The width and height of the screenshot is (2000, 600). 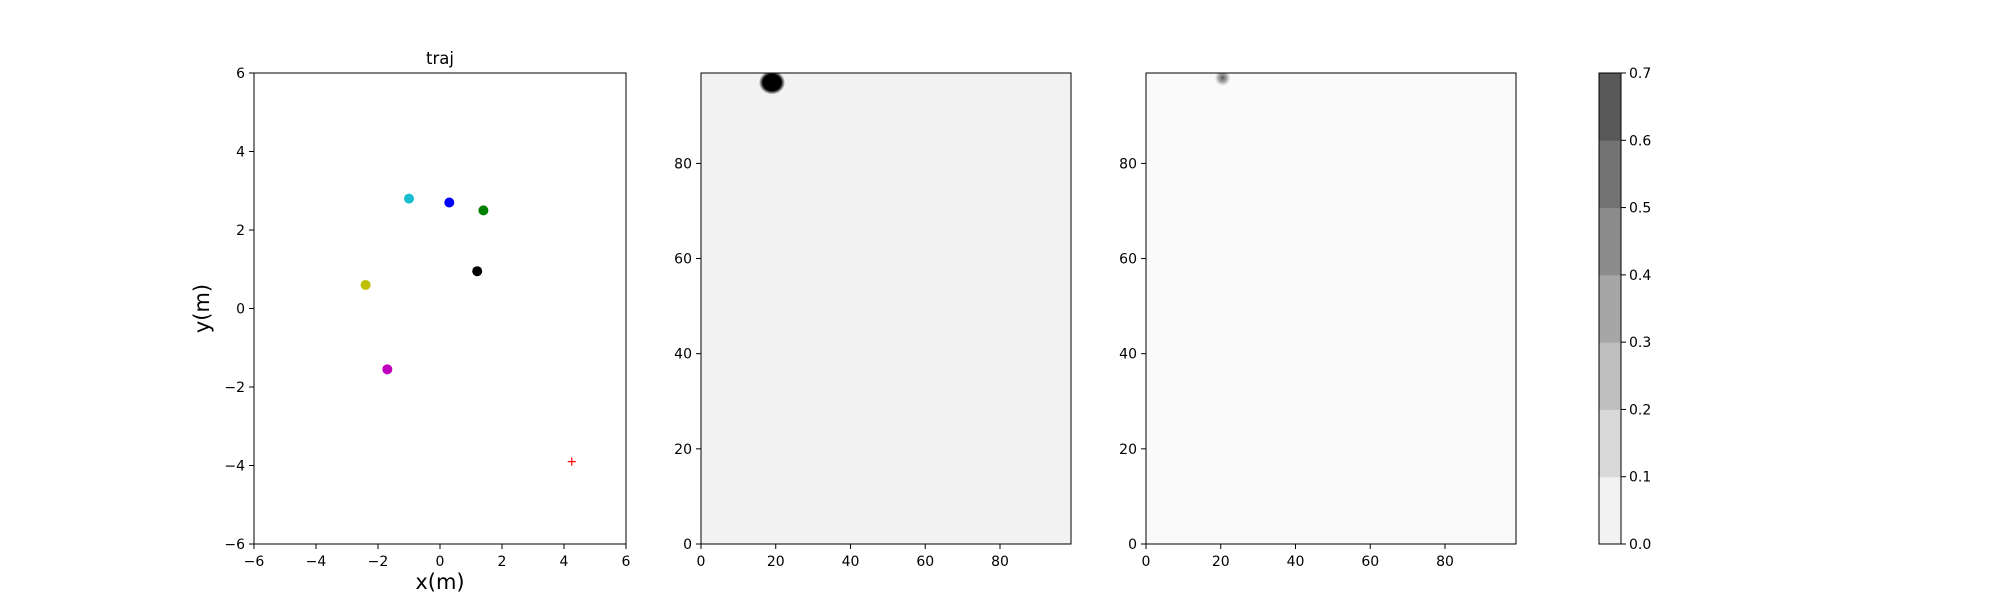 What do you see at coordinates (1636, 309) in the screenshot?
I see `colorbar-ticks: 0.0 0.1 0.2 0.3 0.4 0.5 0.6 0.7` at bounding box center [1636, 309].